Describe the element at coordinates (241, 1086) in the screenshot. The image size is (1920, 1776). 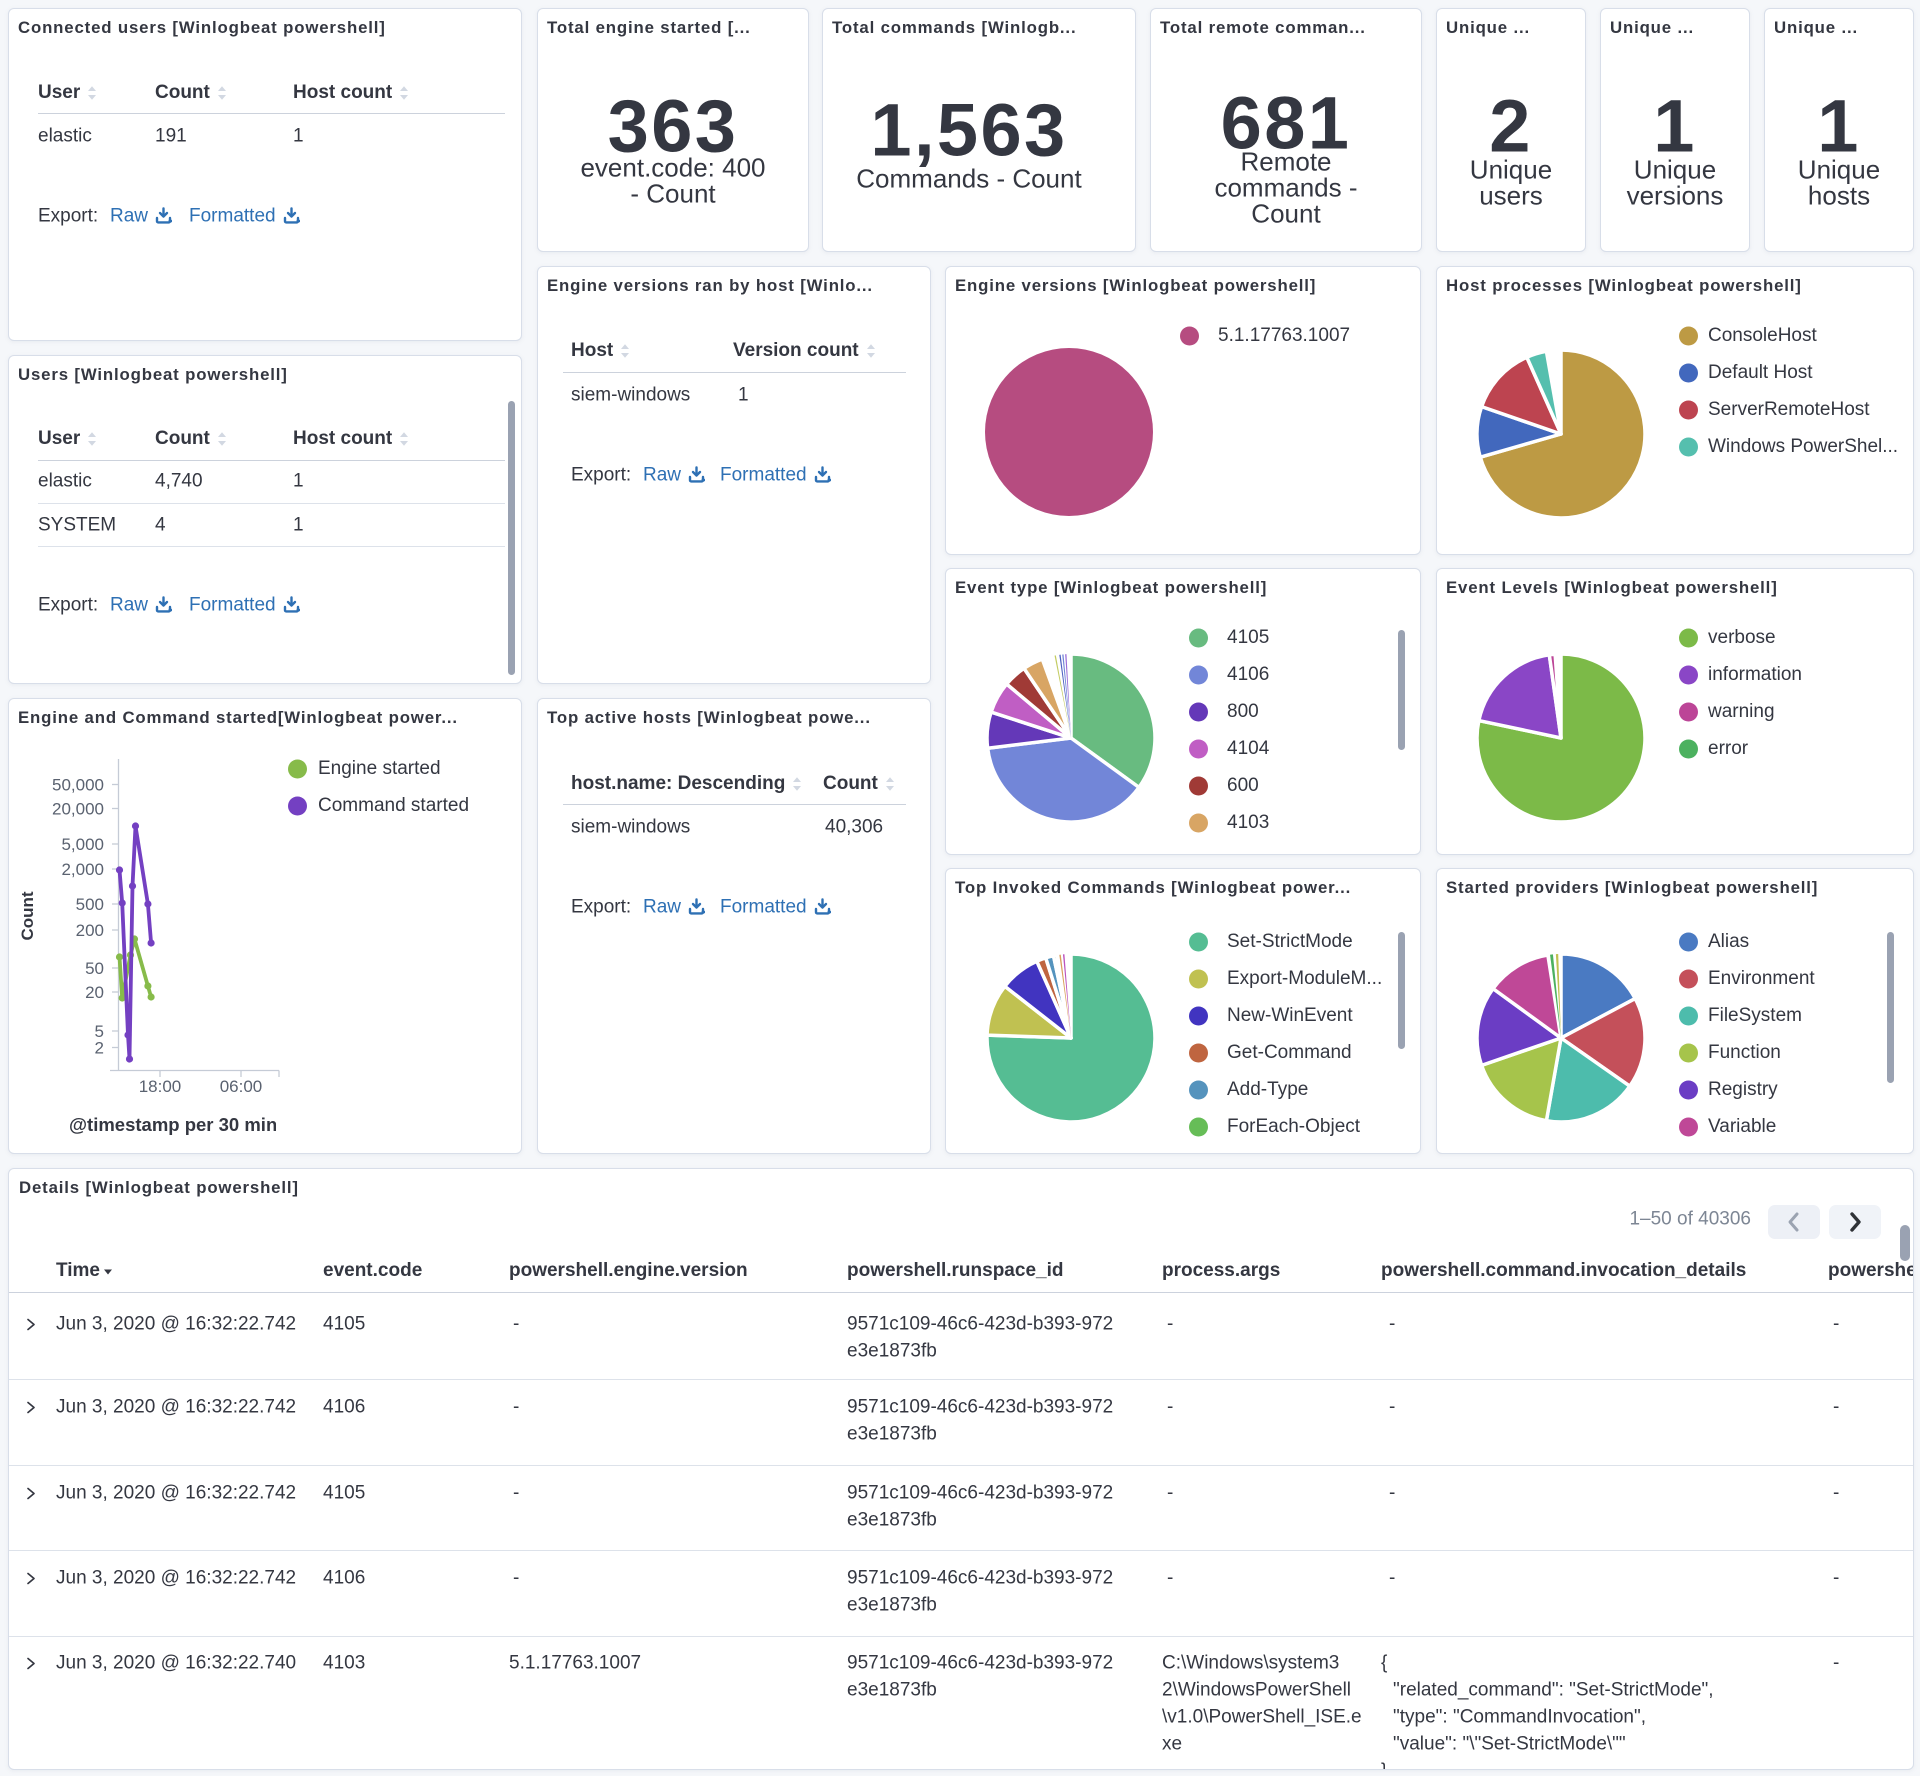
I see `svg-text: 06:00` at that location.